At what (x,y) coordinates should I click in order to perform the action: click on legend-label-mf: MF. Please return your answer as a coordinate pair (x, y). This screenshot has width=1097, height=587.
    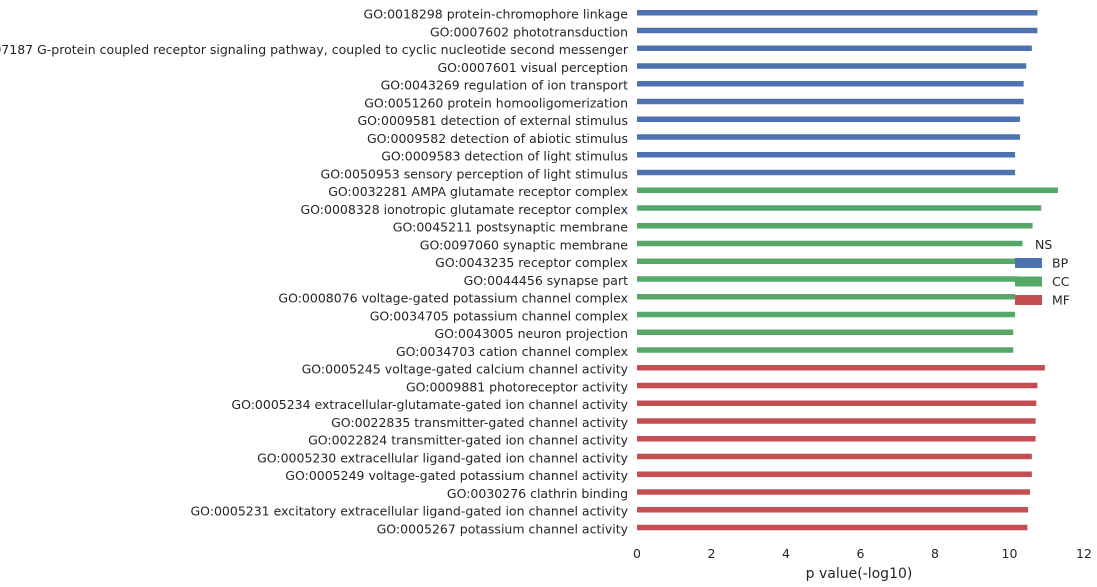
    Looking at the image, I should click on (1061, 300).